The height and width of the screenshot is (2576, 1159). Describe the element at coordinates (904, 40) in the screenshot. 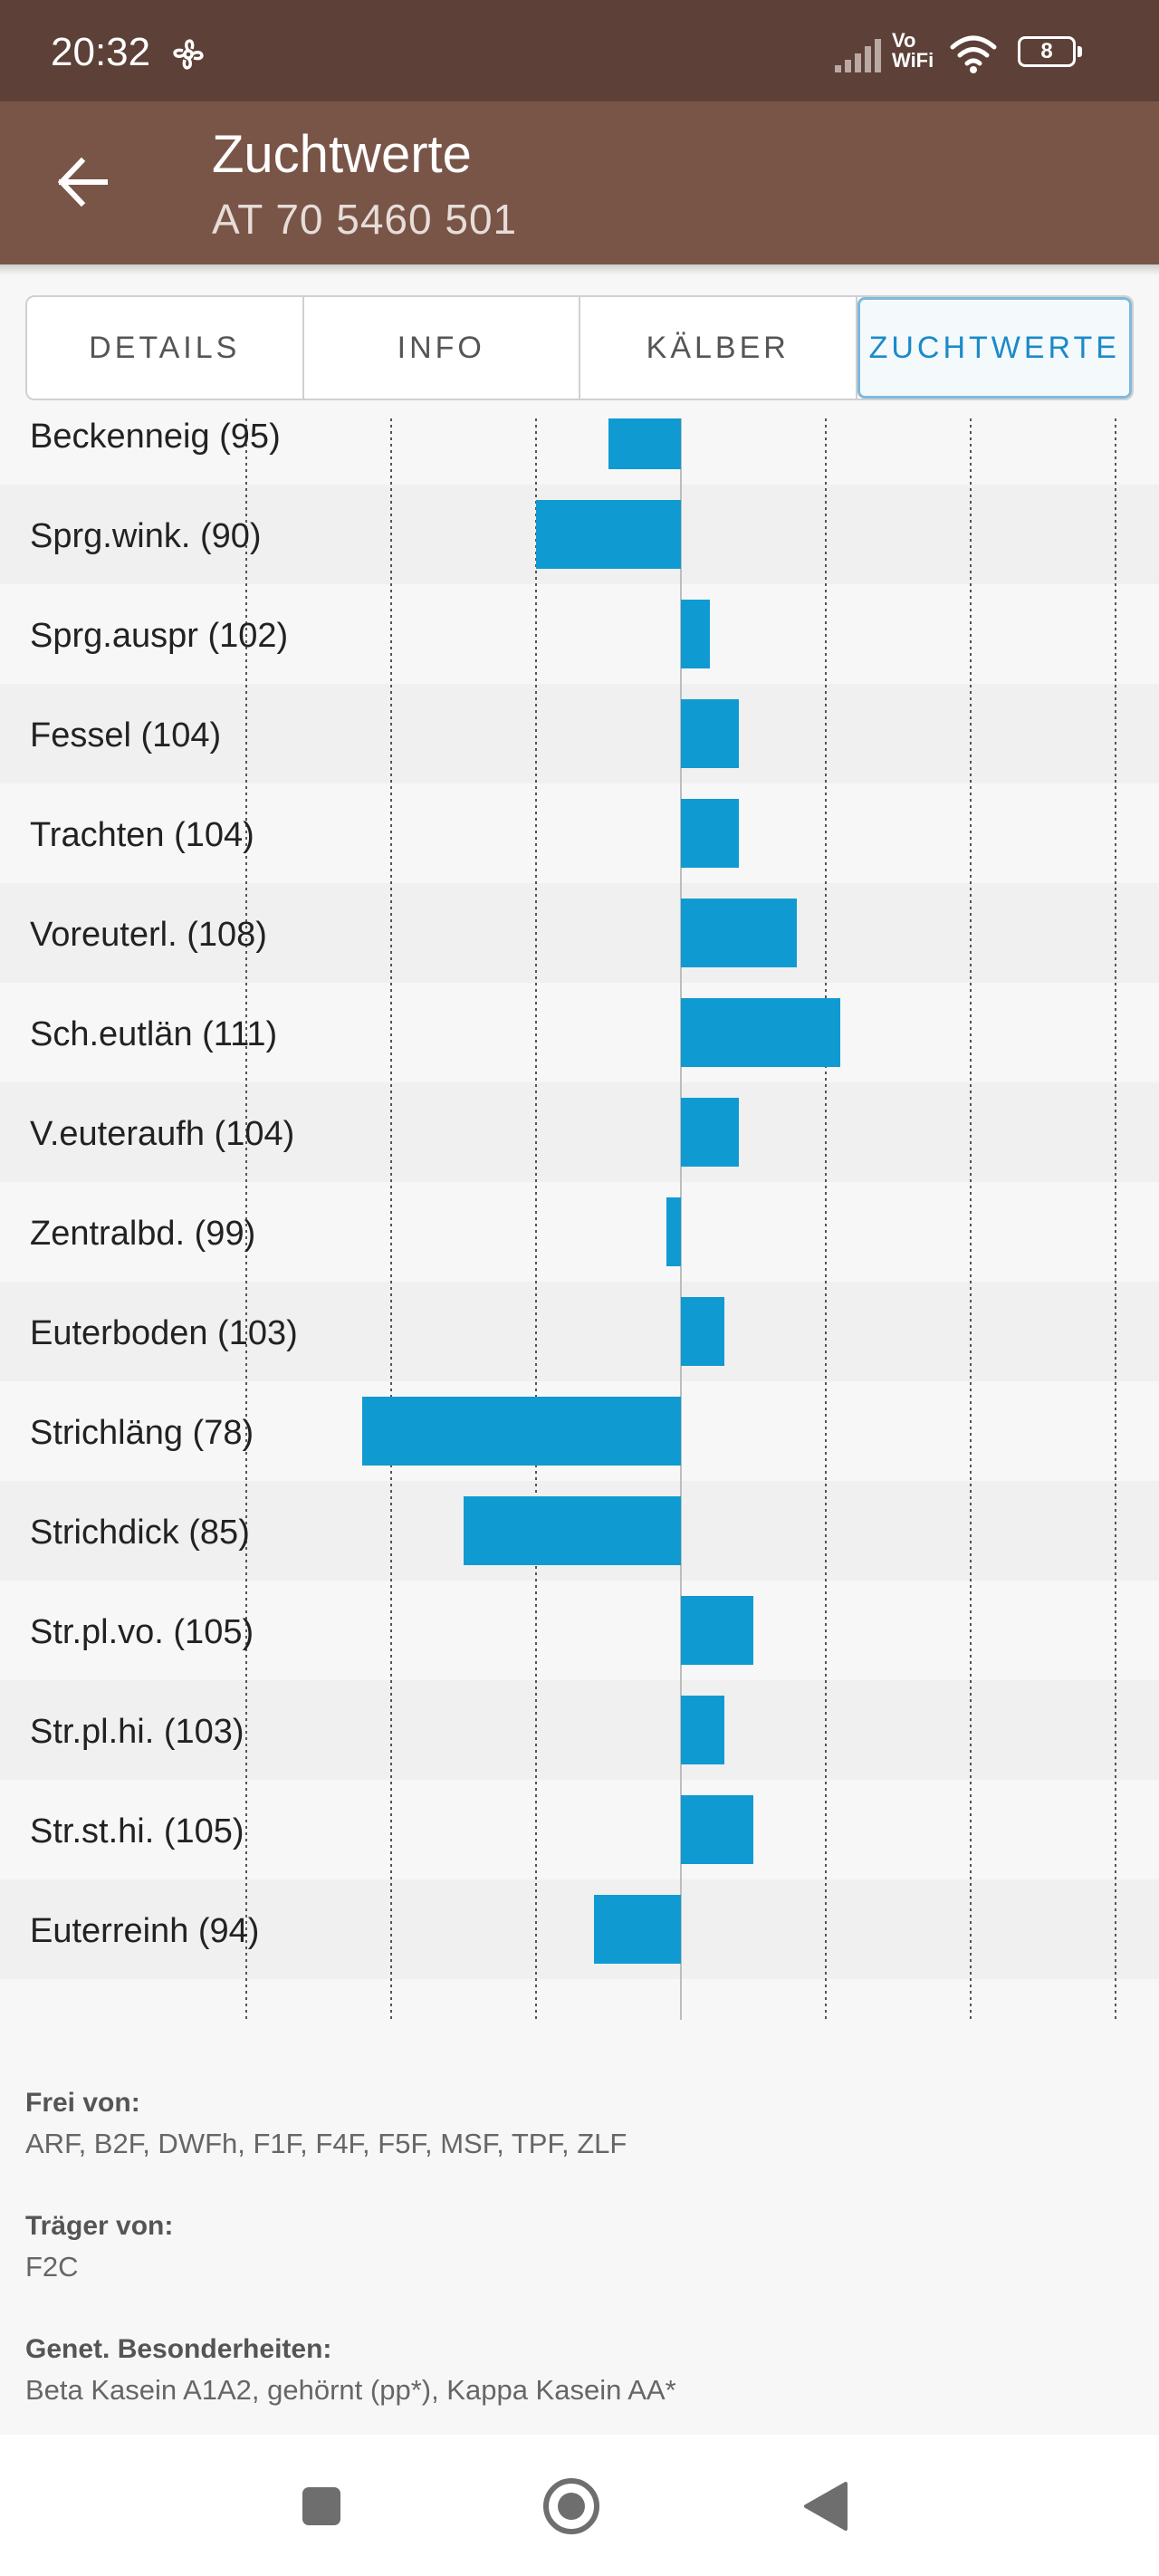

I see `vowifi-label-line: Vo` at that location.